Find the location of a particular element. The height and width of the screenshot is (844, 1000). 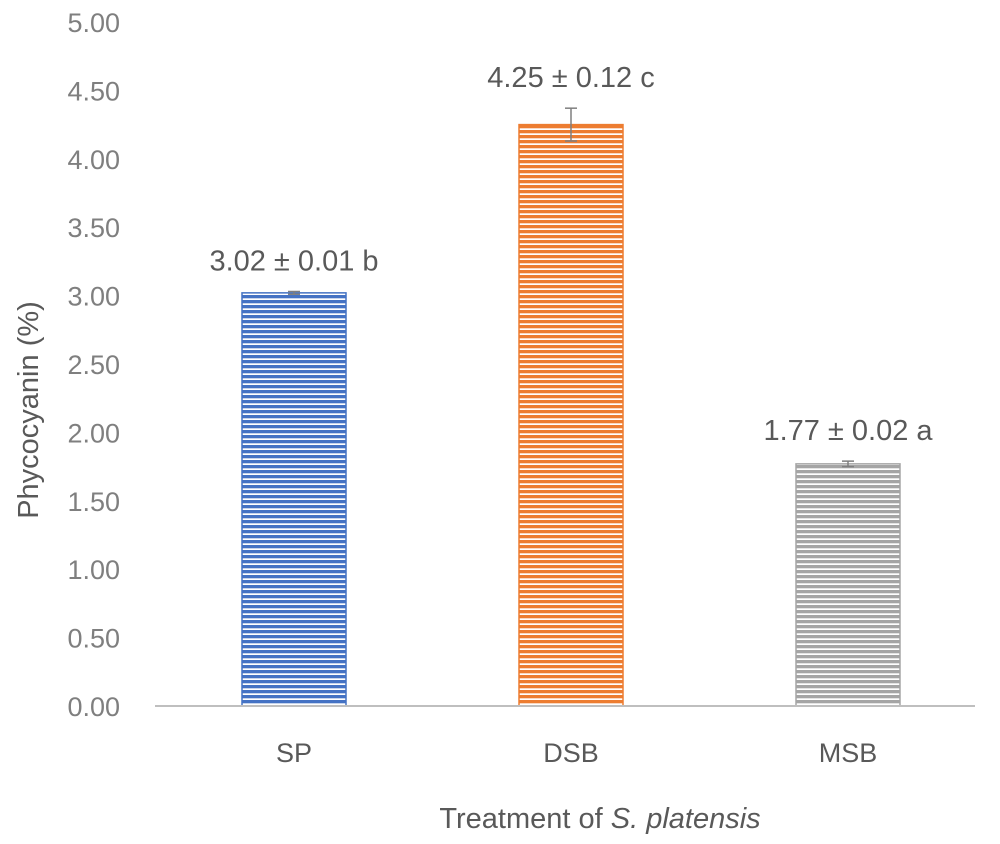

x-axis-category-labels: SP DSB MSB is located at coordinates (576, 753).